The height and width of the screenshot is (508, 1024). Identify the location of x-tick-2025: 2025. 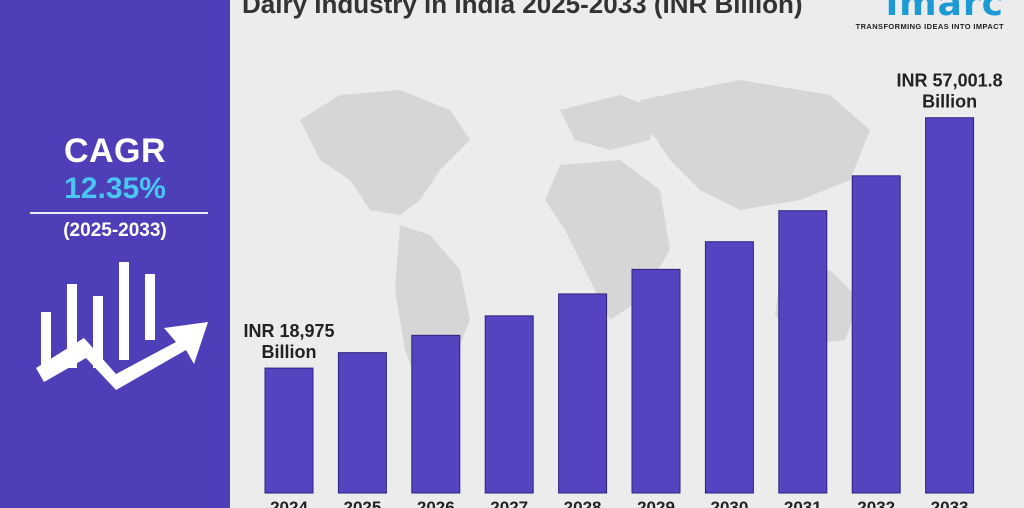
(362, 503).